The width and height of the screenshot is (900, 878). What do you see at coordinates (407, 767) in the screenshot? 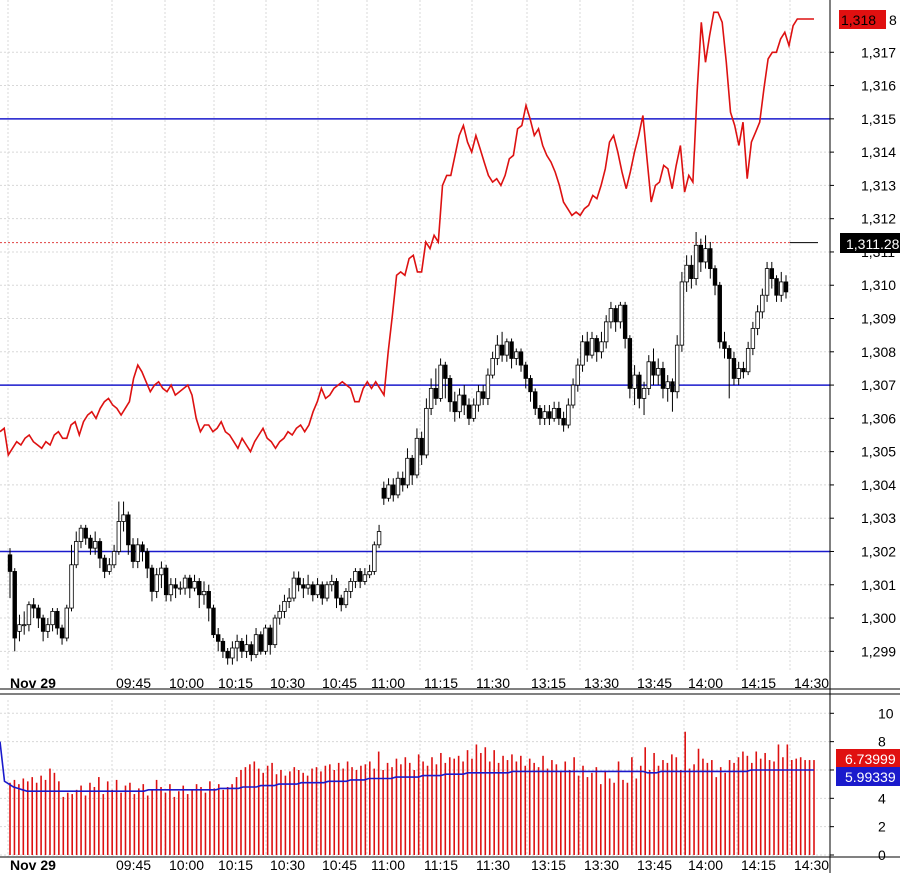
I see `volume-average-line-path` at bounding box center [407, 767].